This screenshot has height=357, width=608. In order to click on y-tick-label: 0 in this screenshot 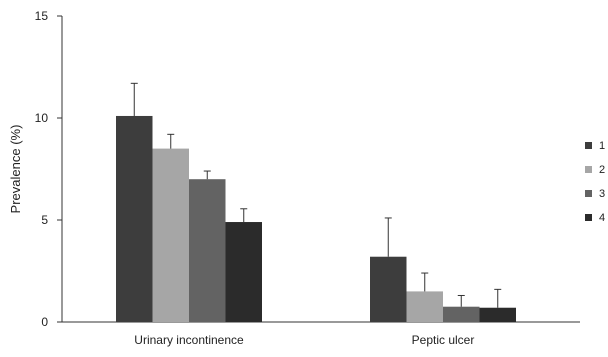, I will do `click(44, 322)`.